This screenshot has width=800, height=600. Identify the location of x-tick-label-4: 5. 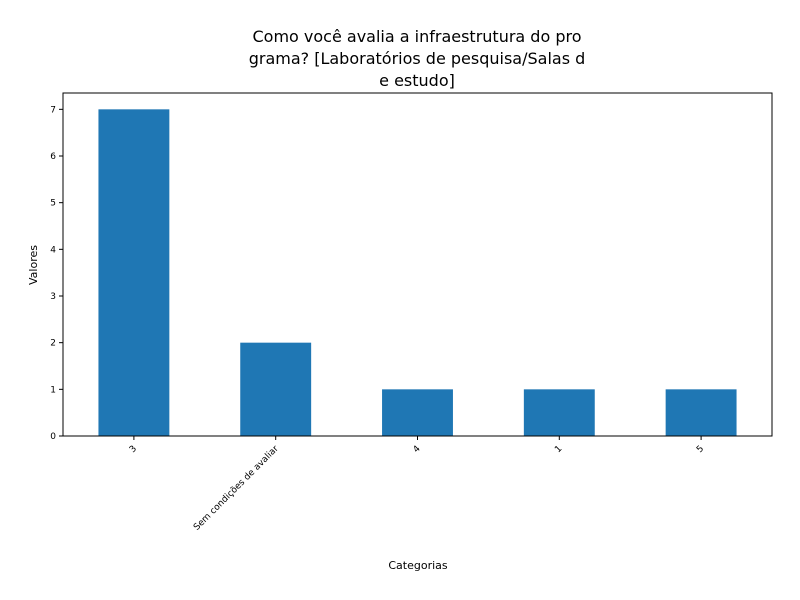
(700, 449).